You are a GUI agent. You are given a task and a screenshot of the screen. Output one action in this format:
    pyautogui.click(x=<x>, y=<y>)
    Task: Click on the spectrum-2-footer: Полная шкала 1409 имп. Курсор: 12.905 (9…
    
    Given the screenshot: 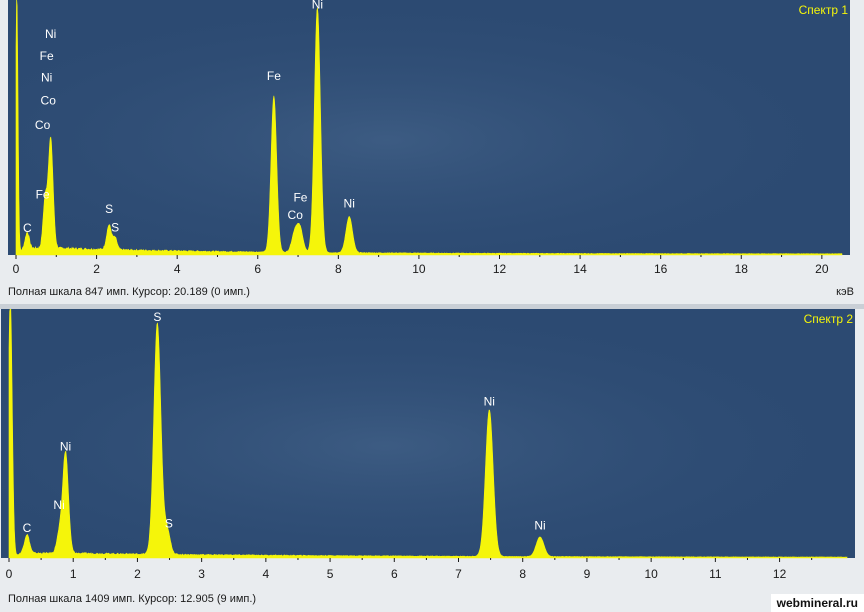 What is the action you would take?
    pyautogui.click(x=132, y=599)
    